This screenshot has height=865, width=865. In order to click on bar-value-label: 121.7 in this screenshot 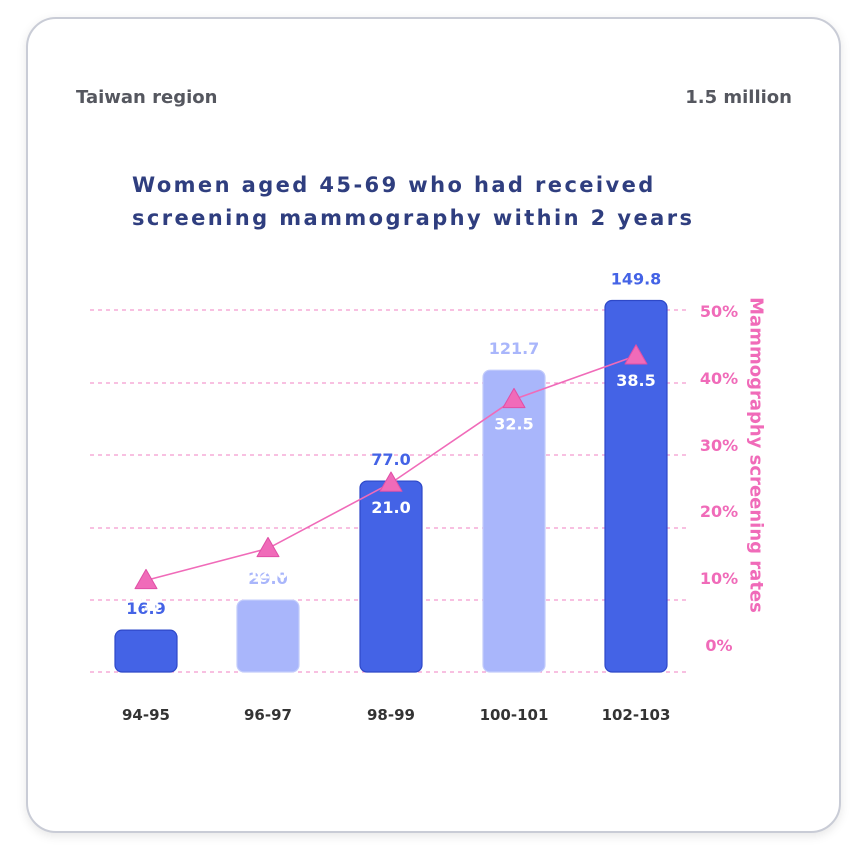, I will do `click(514, 348)`.